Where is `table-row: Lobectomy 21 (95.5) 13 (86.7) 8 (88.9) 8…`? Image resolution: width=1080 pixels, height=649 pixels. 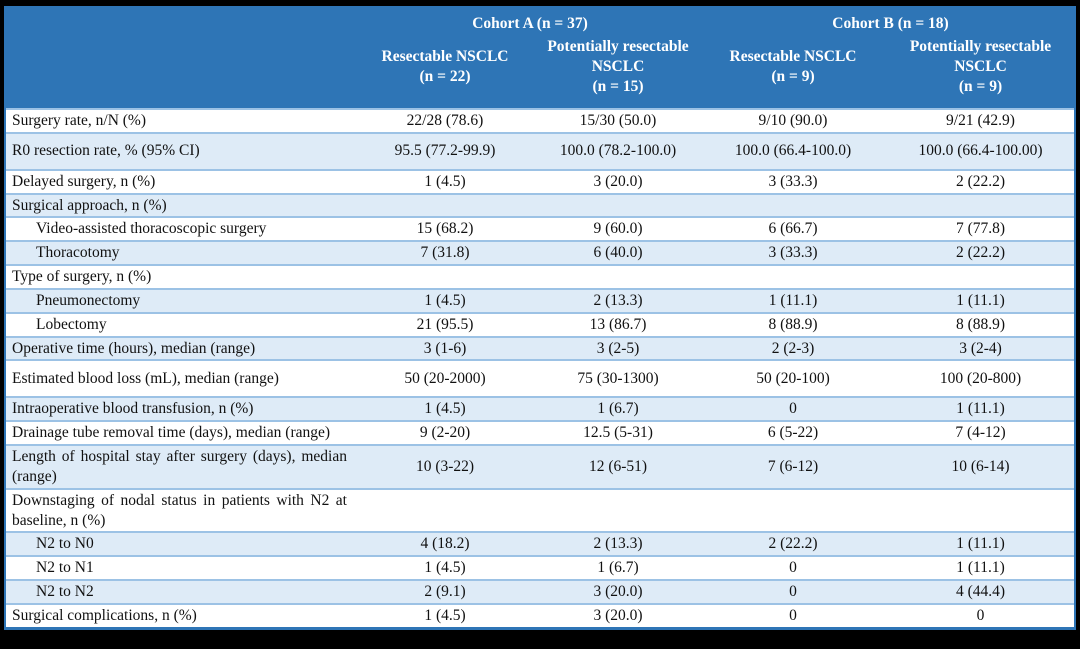
table-row: Lobectomy 21 (95.5) 13 (86.7) 8 (88.9) 8… is located at coordinates (540, 323).